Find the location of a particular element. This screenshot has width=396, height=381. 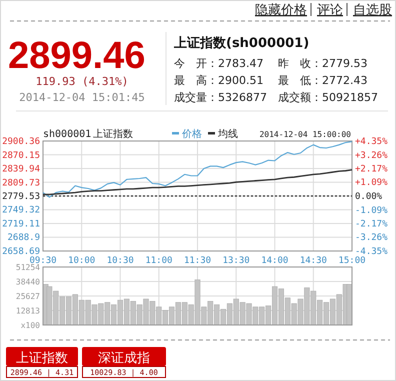

y-tick-label: 2749.32 is located at coordinates (21, 211).